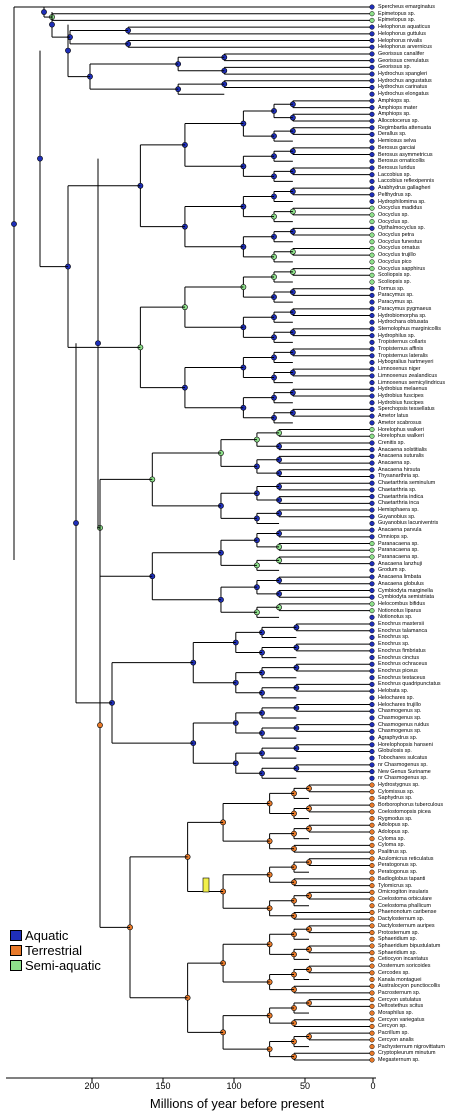 The height and width of the screenshot is (1116, 474). Describe the element at coordinates (396, 697) in the screenshot. I see `taxon-label: Helochares sp.` at that location.